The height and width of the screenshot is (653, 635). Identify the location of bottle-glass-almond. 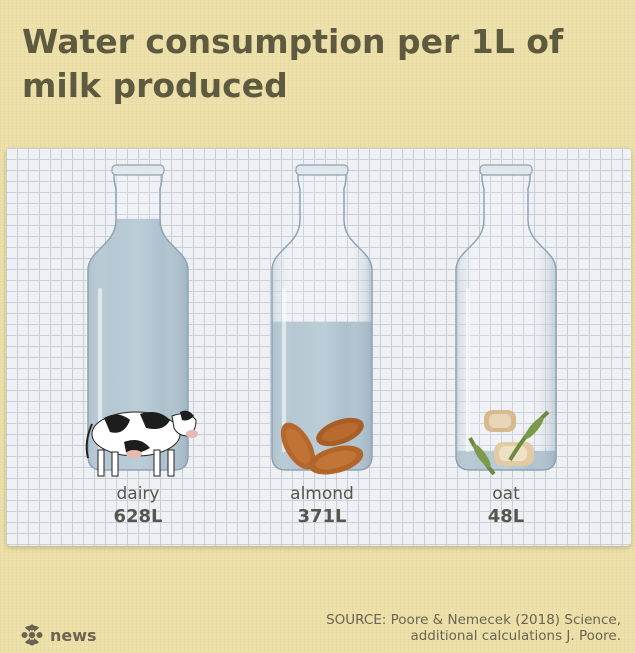
(322, 318).